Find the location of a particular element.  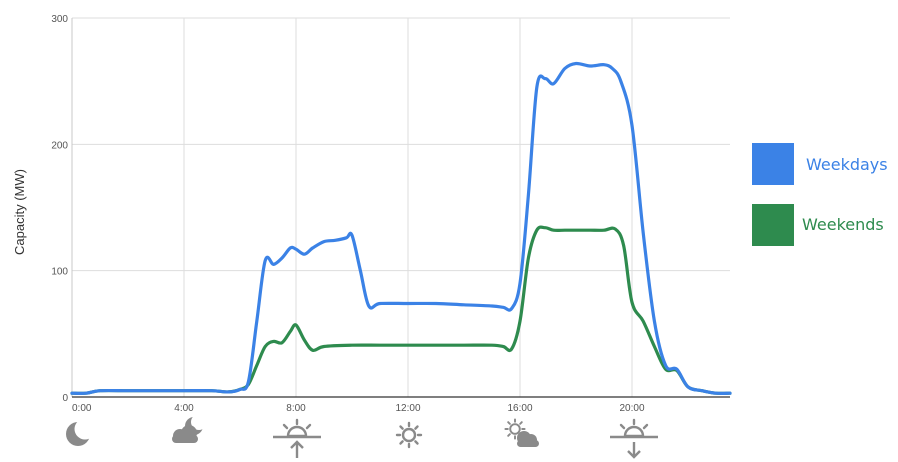

partly-cloudy-icon is located at coordinates (522, 433).